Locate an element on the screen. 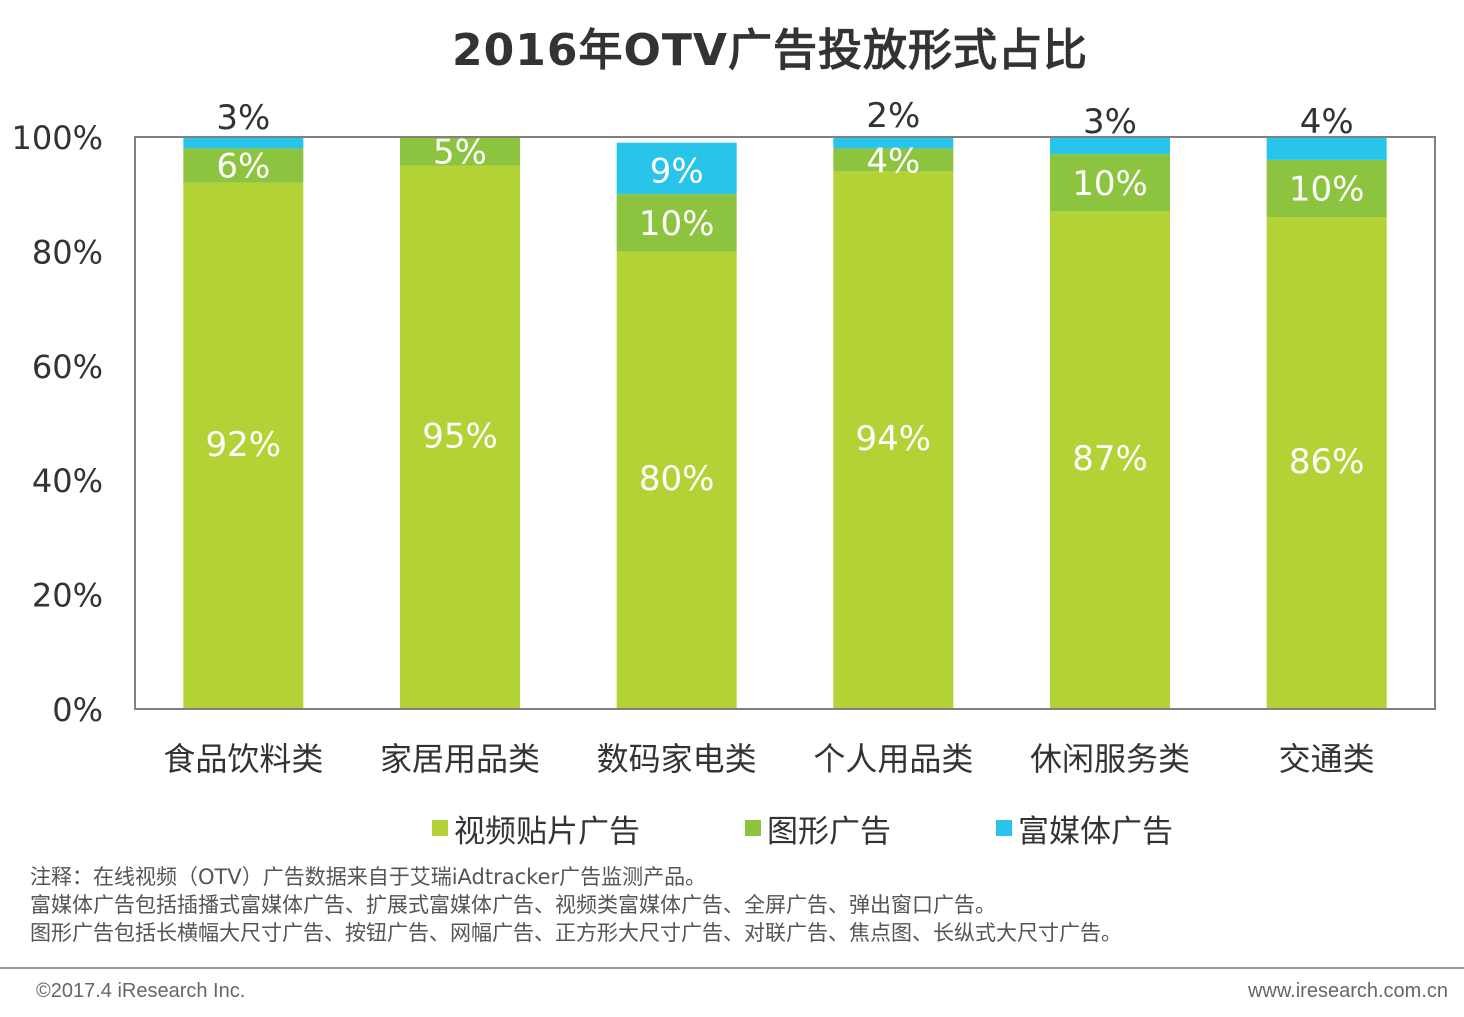 Image resolution: width=1464 pixels, height=1017 pixels. chart-title: 2016年OTV广告投放形式占比 is located at coordinates (770, 50).